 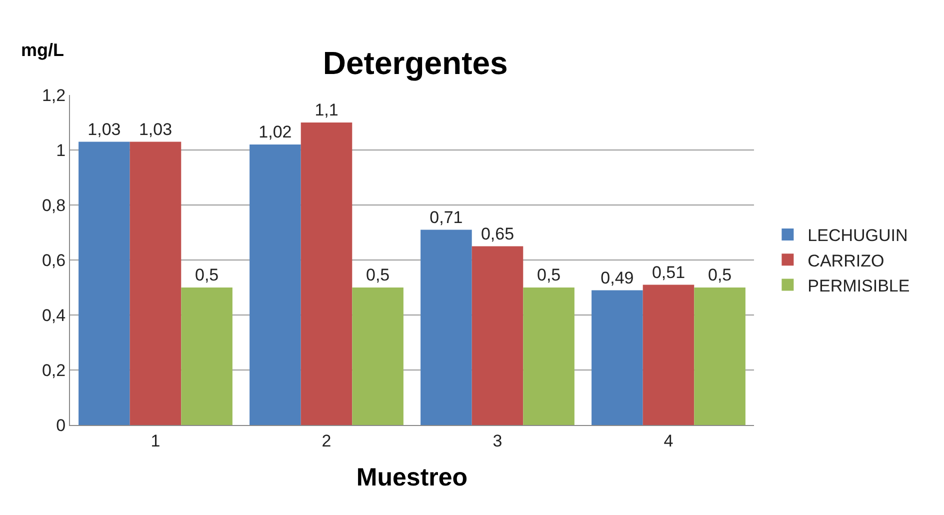 I want to click on y-tick-label: 0,6, so click(x=54, y=260).